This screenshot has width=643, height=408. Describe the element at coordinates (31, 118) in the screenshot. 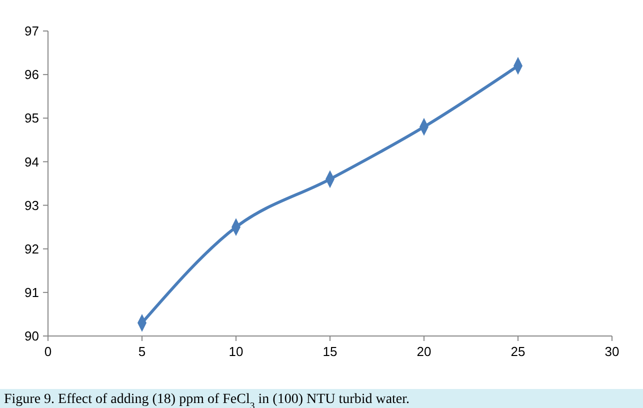

I see `y-tick-label: 95` at that location.